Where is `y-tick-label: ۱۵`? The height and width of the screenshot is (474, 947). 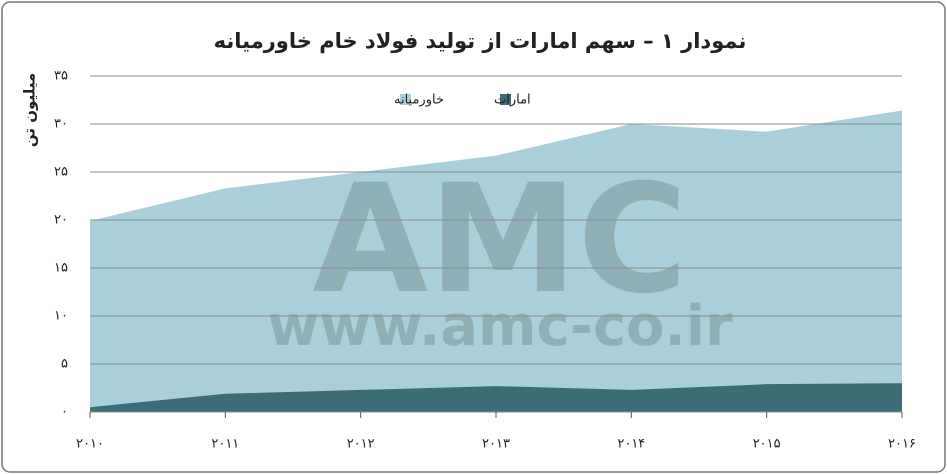
y-tick-label: ۱۵ is located at coordinates (61, 268).